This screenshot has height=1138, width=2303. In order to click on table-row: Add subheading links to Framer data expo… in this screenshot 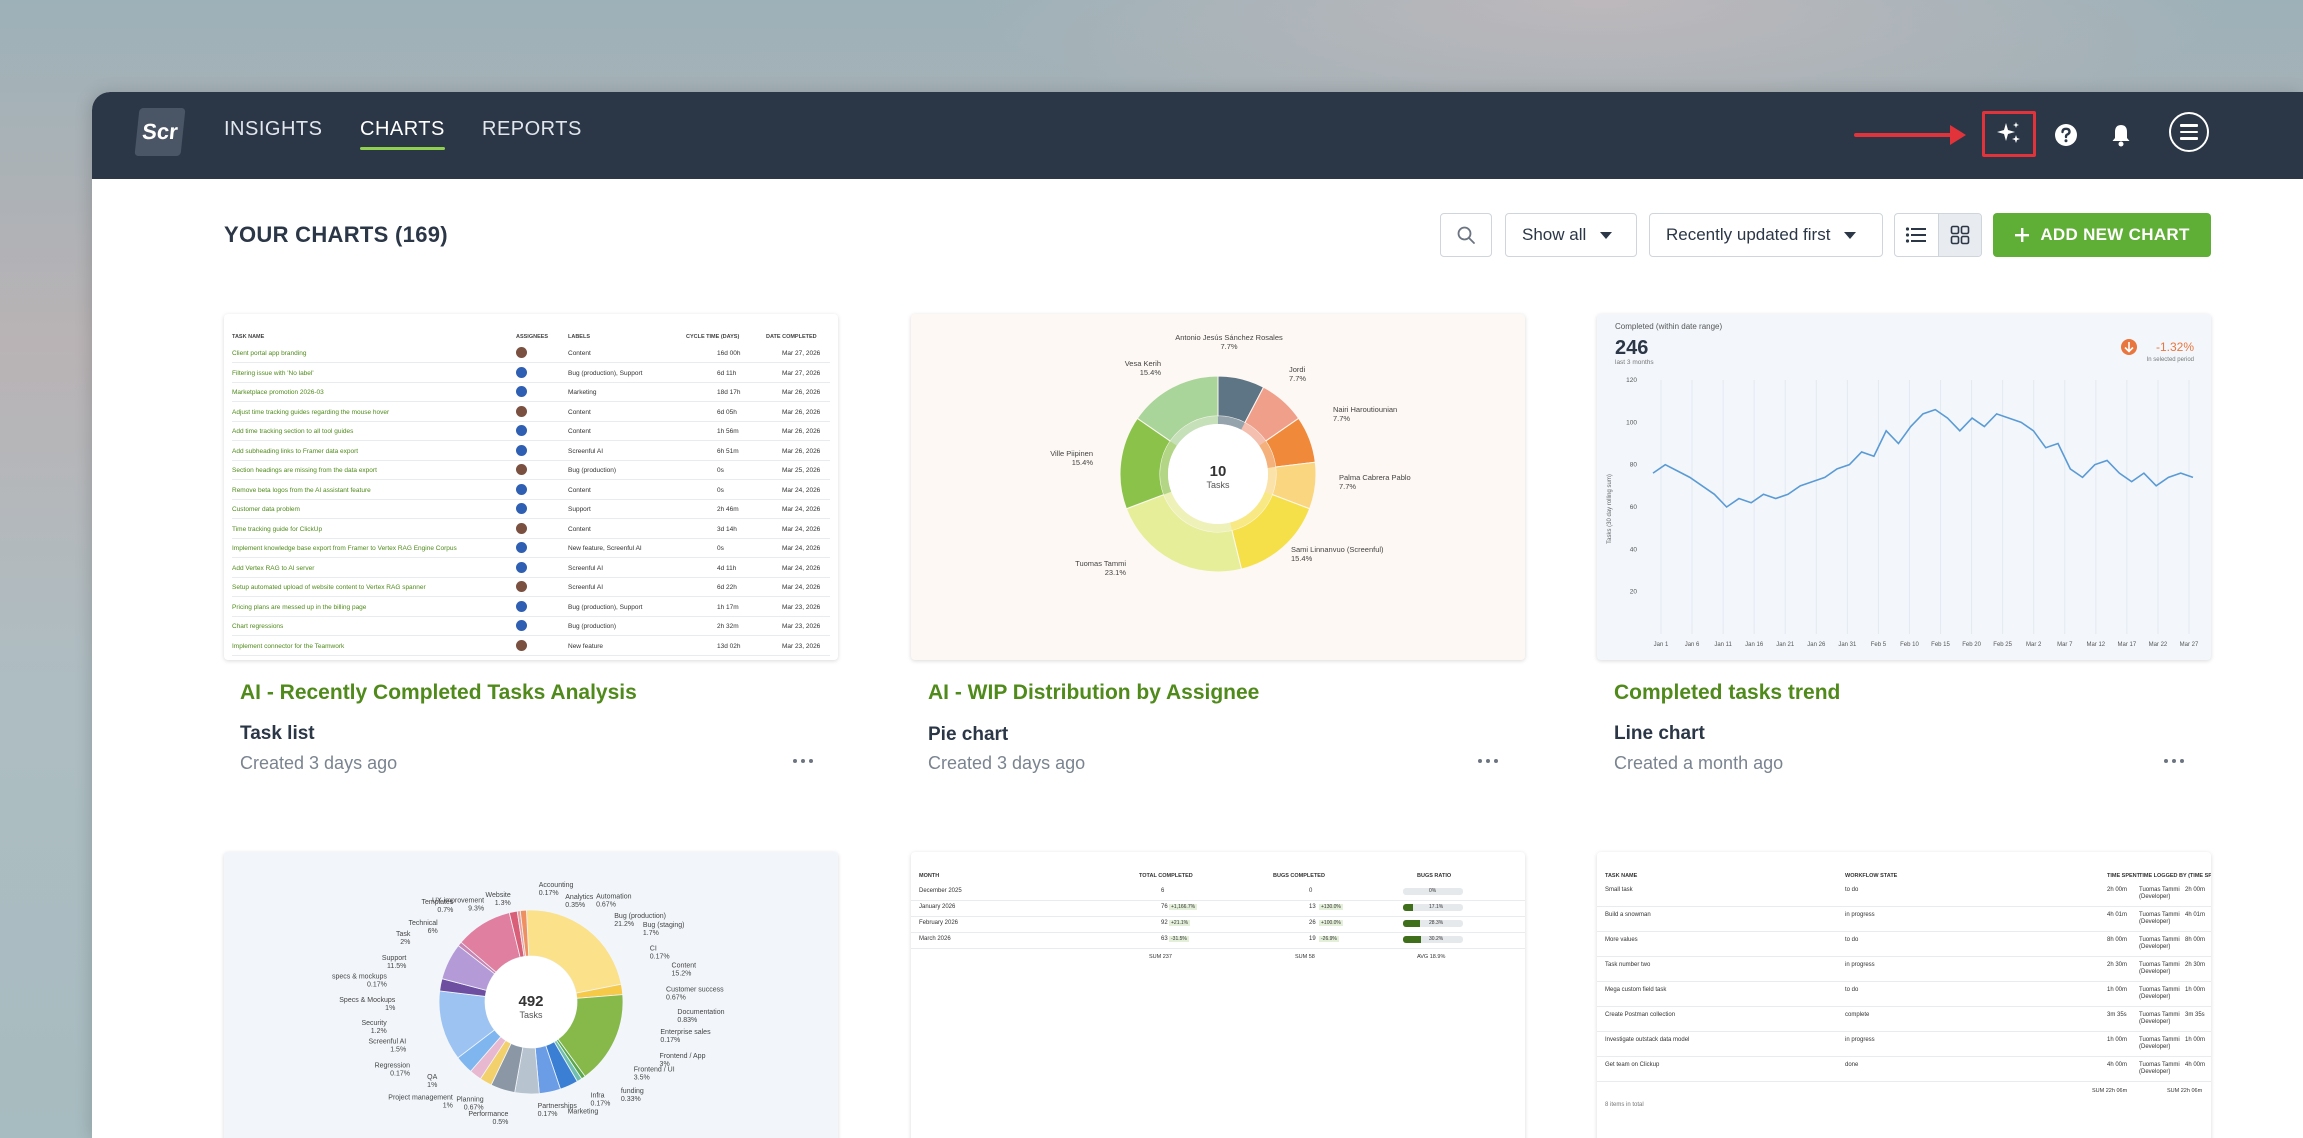, I will do `click(531, 451)`.